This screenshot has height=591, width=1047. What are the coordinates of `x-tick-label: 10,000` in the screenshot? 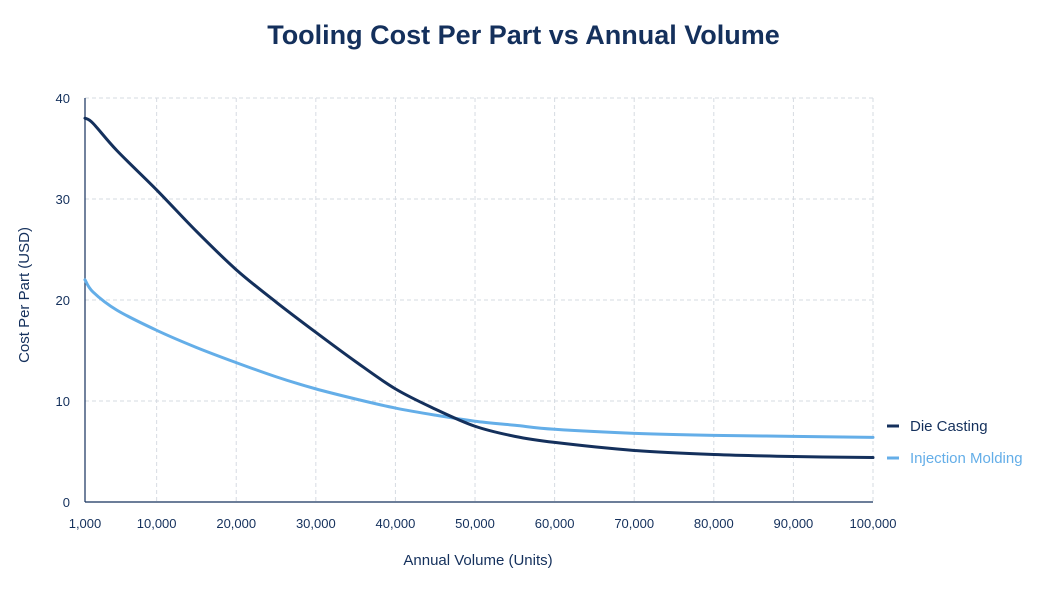 It's located at (157, 523).